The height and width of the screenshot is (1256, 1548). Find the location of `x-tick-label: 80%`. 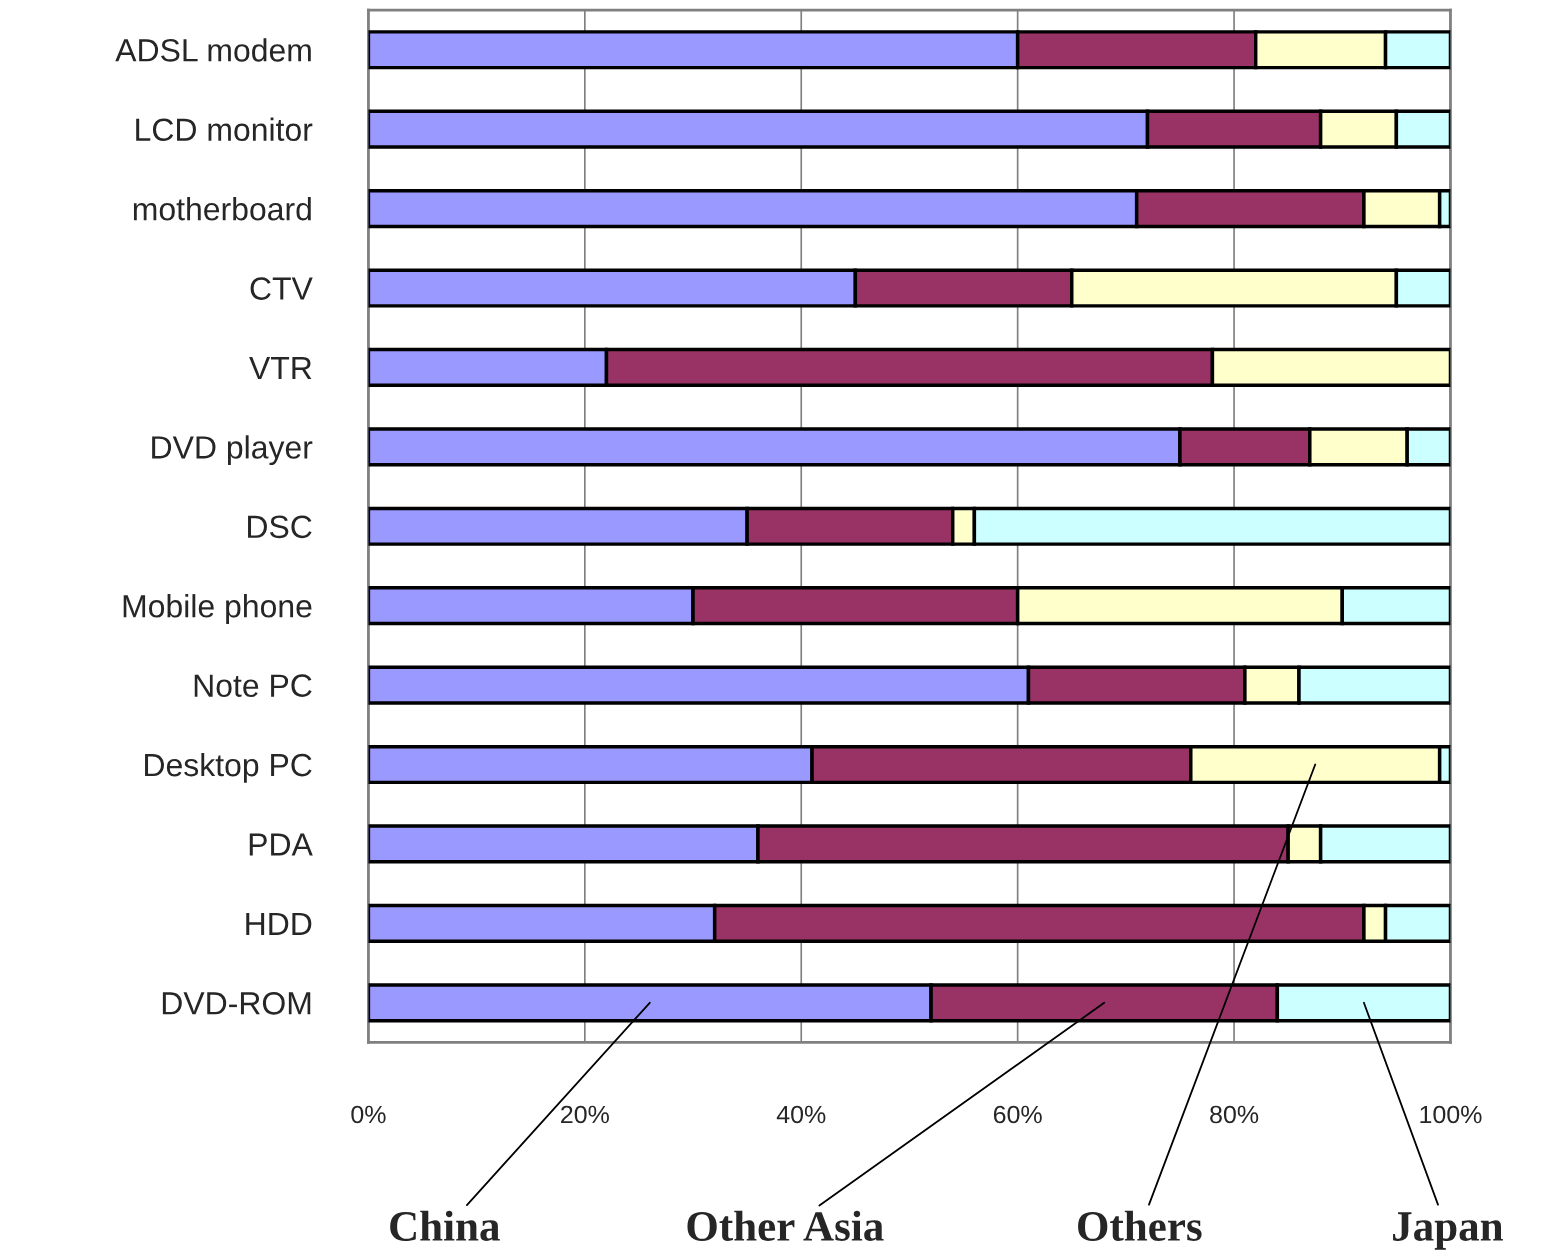

x-tick-label: 80% is located at coordinates (1234, 1114).